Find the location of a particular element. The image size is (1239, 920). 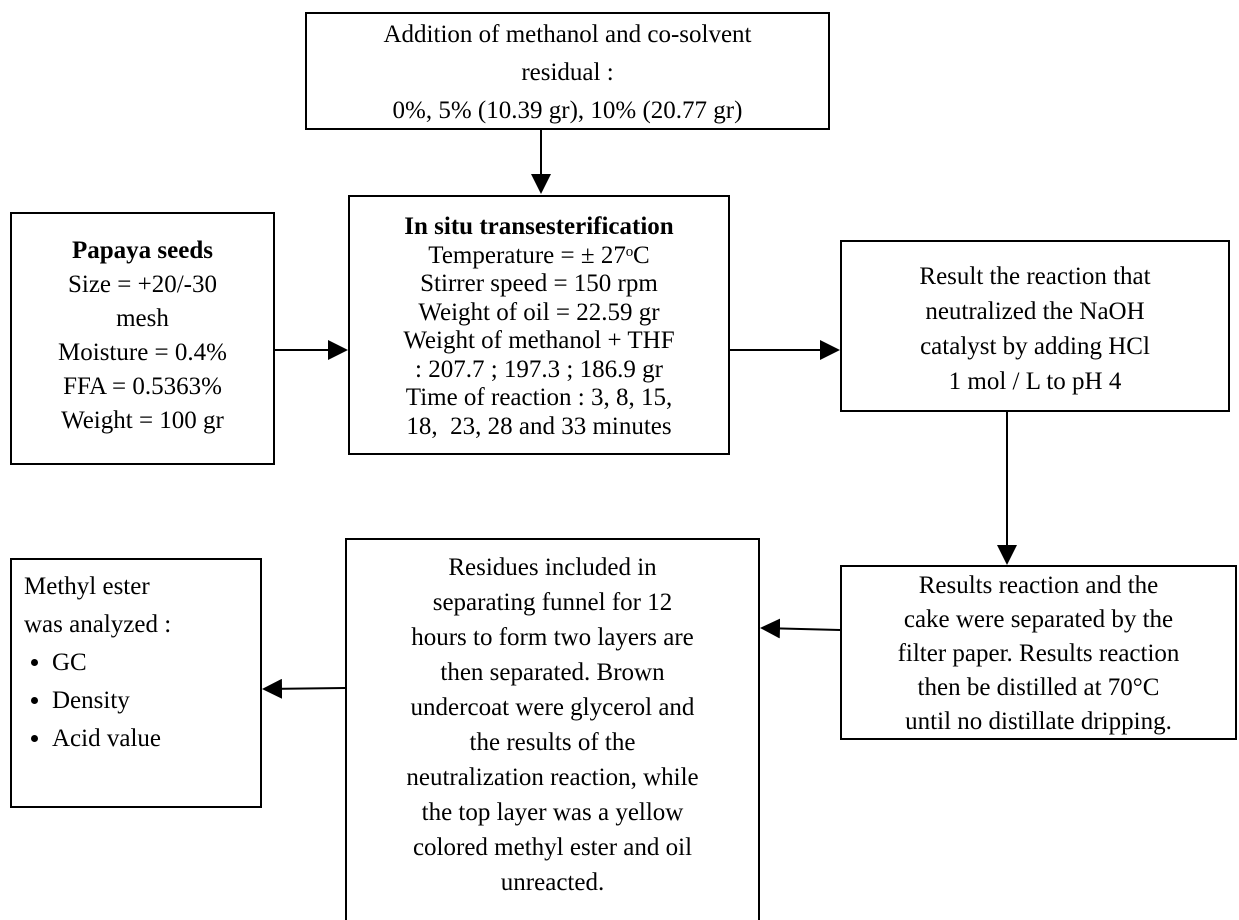

node-line: 18, 23, 28 and 33 minutes is located at coordinates (539, 426).